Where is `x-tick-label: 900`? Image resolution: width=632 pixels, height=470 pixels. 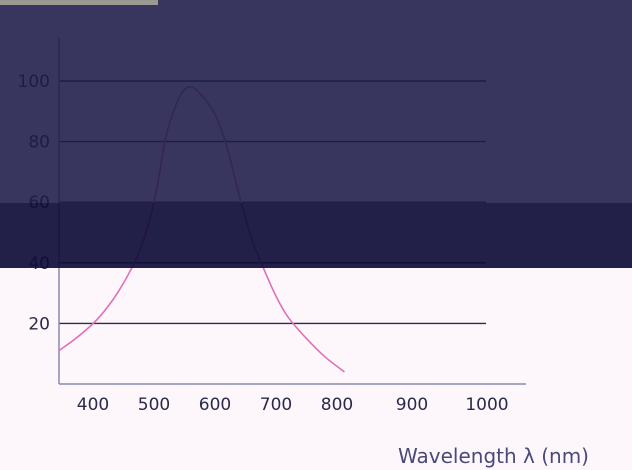
x-tick-label: 900 is located at coordinates (412, 405).